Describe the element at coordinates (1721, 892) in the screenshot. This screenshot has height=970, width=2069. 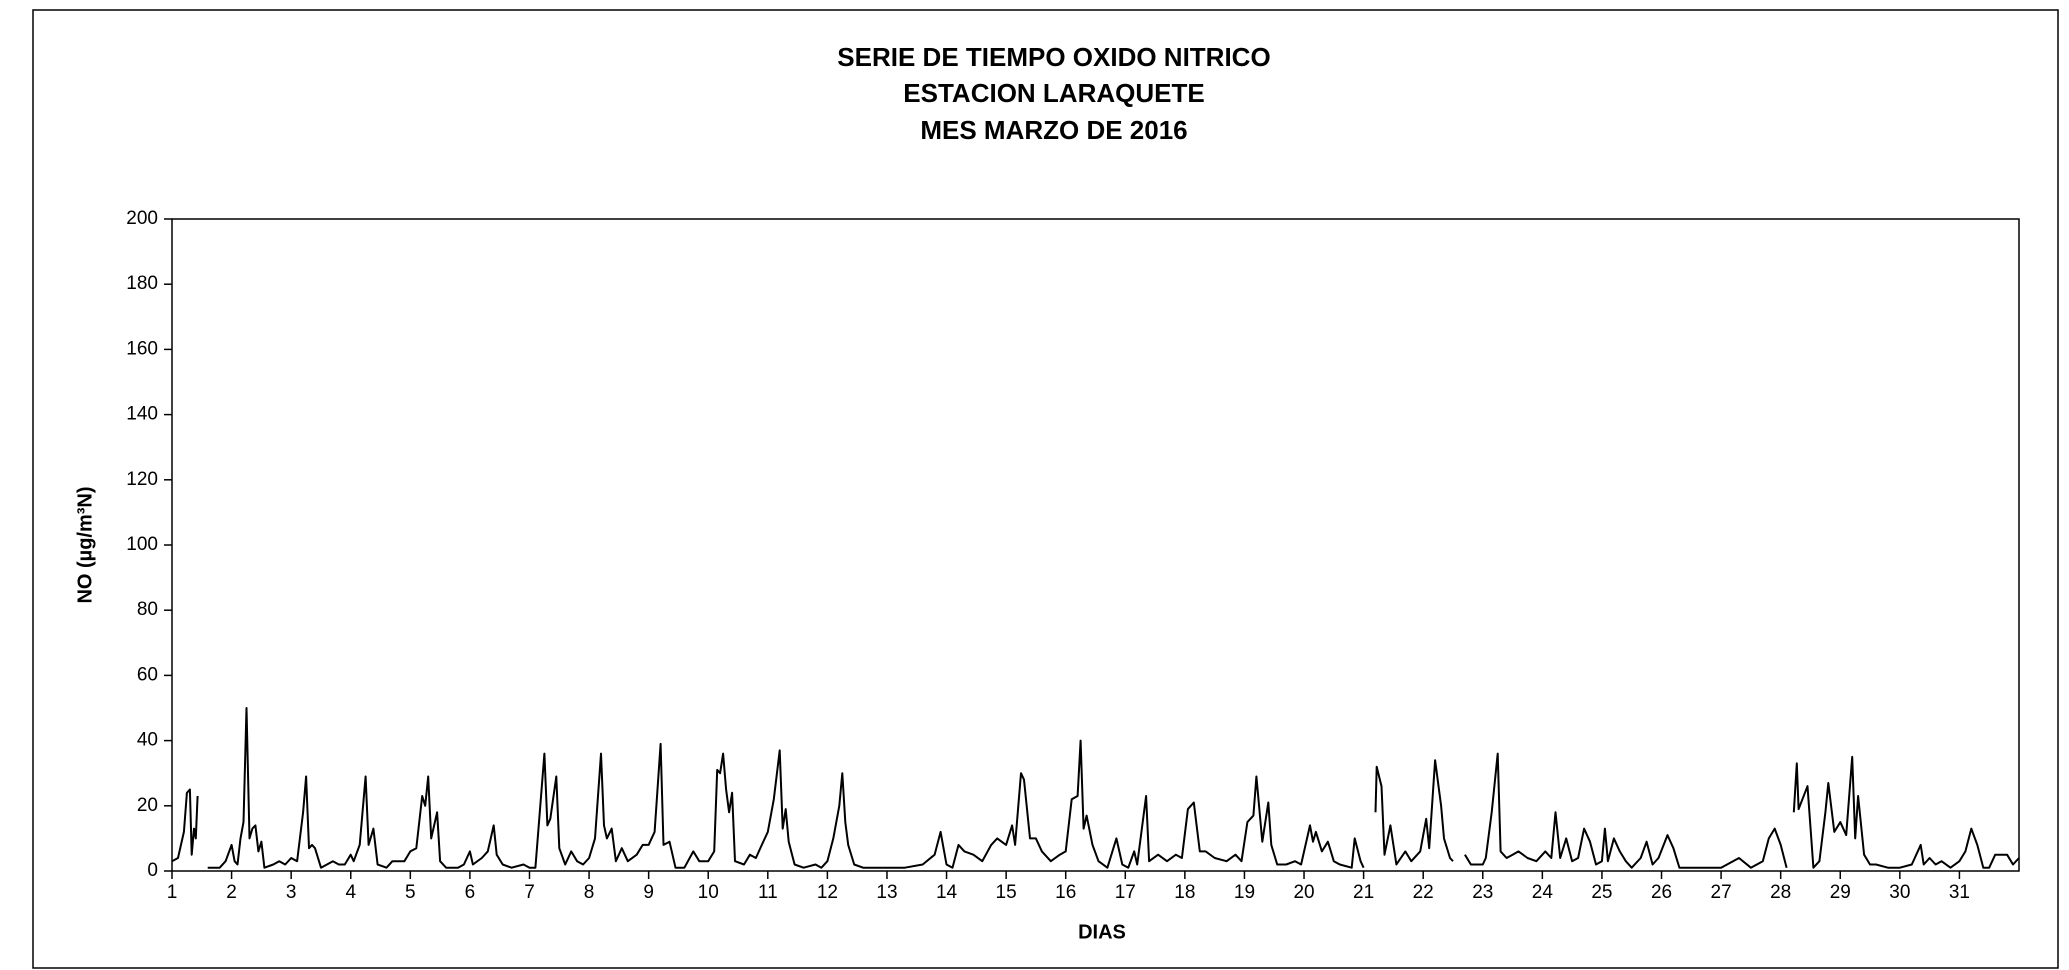
I see `x-tick-label: 27` at that location.